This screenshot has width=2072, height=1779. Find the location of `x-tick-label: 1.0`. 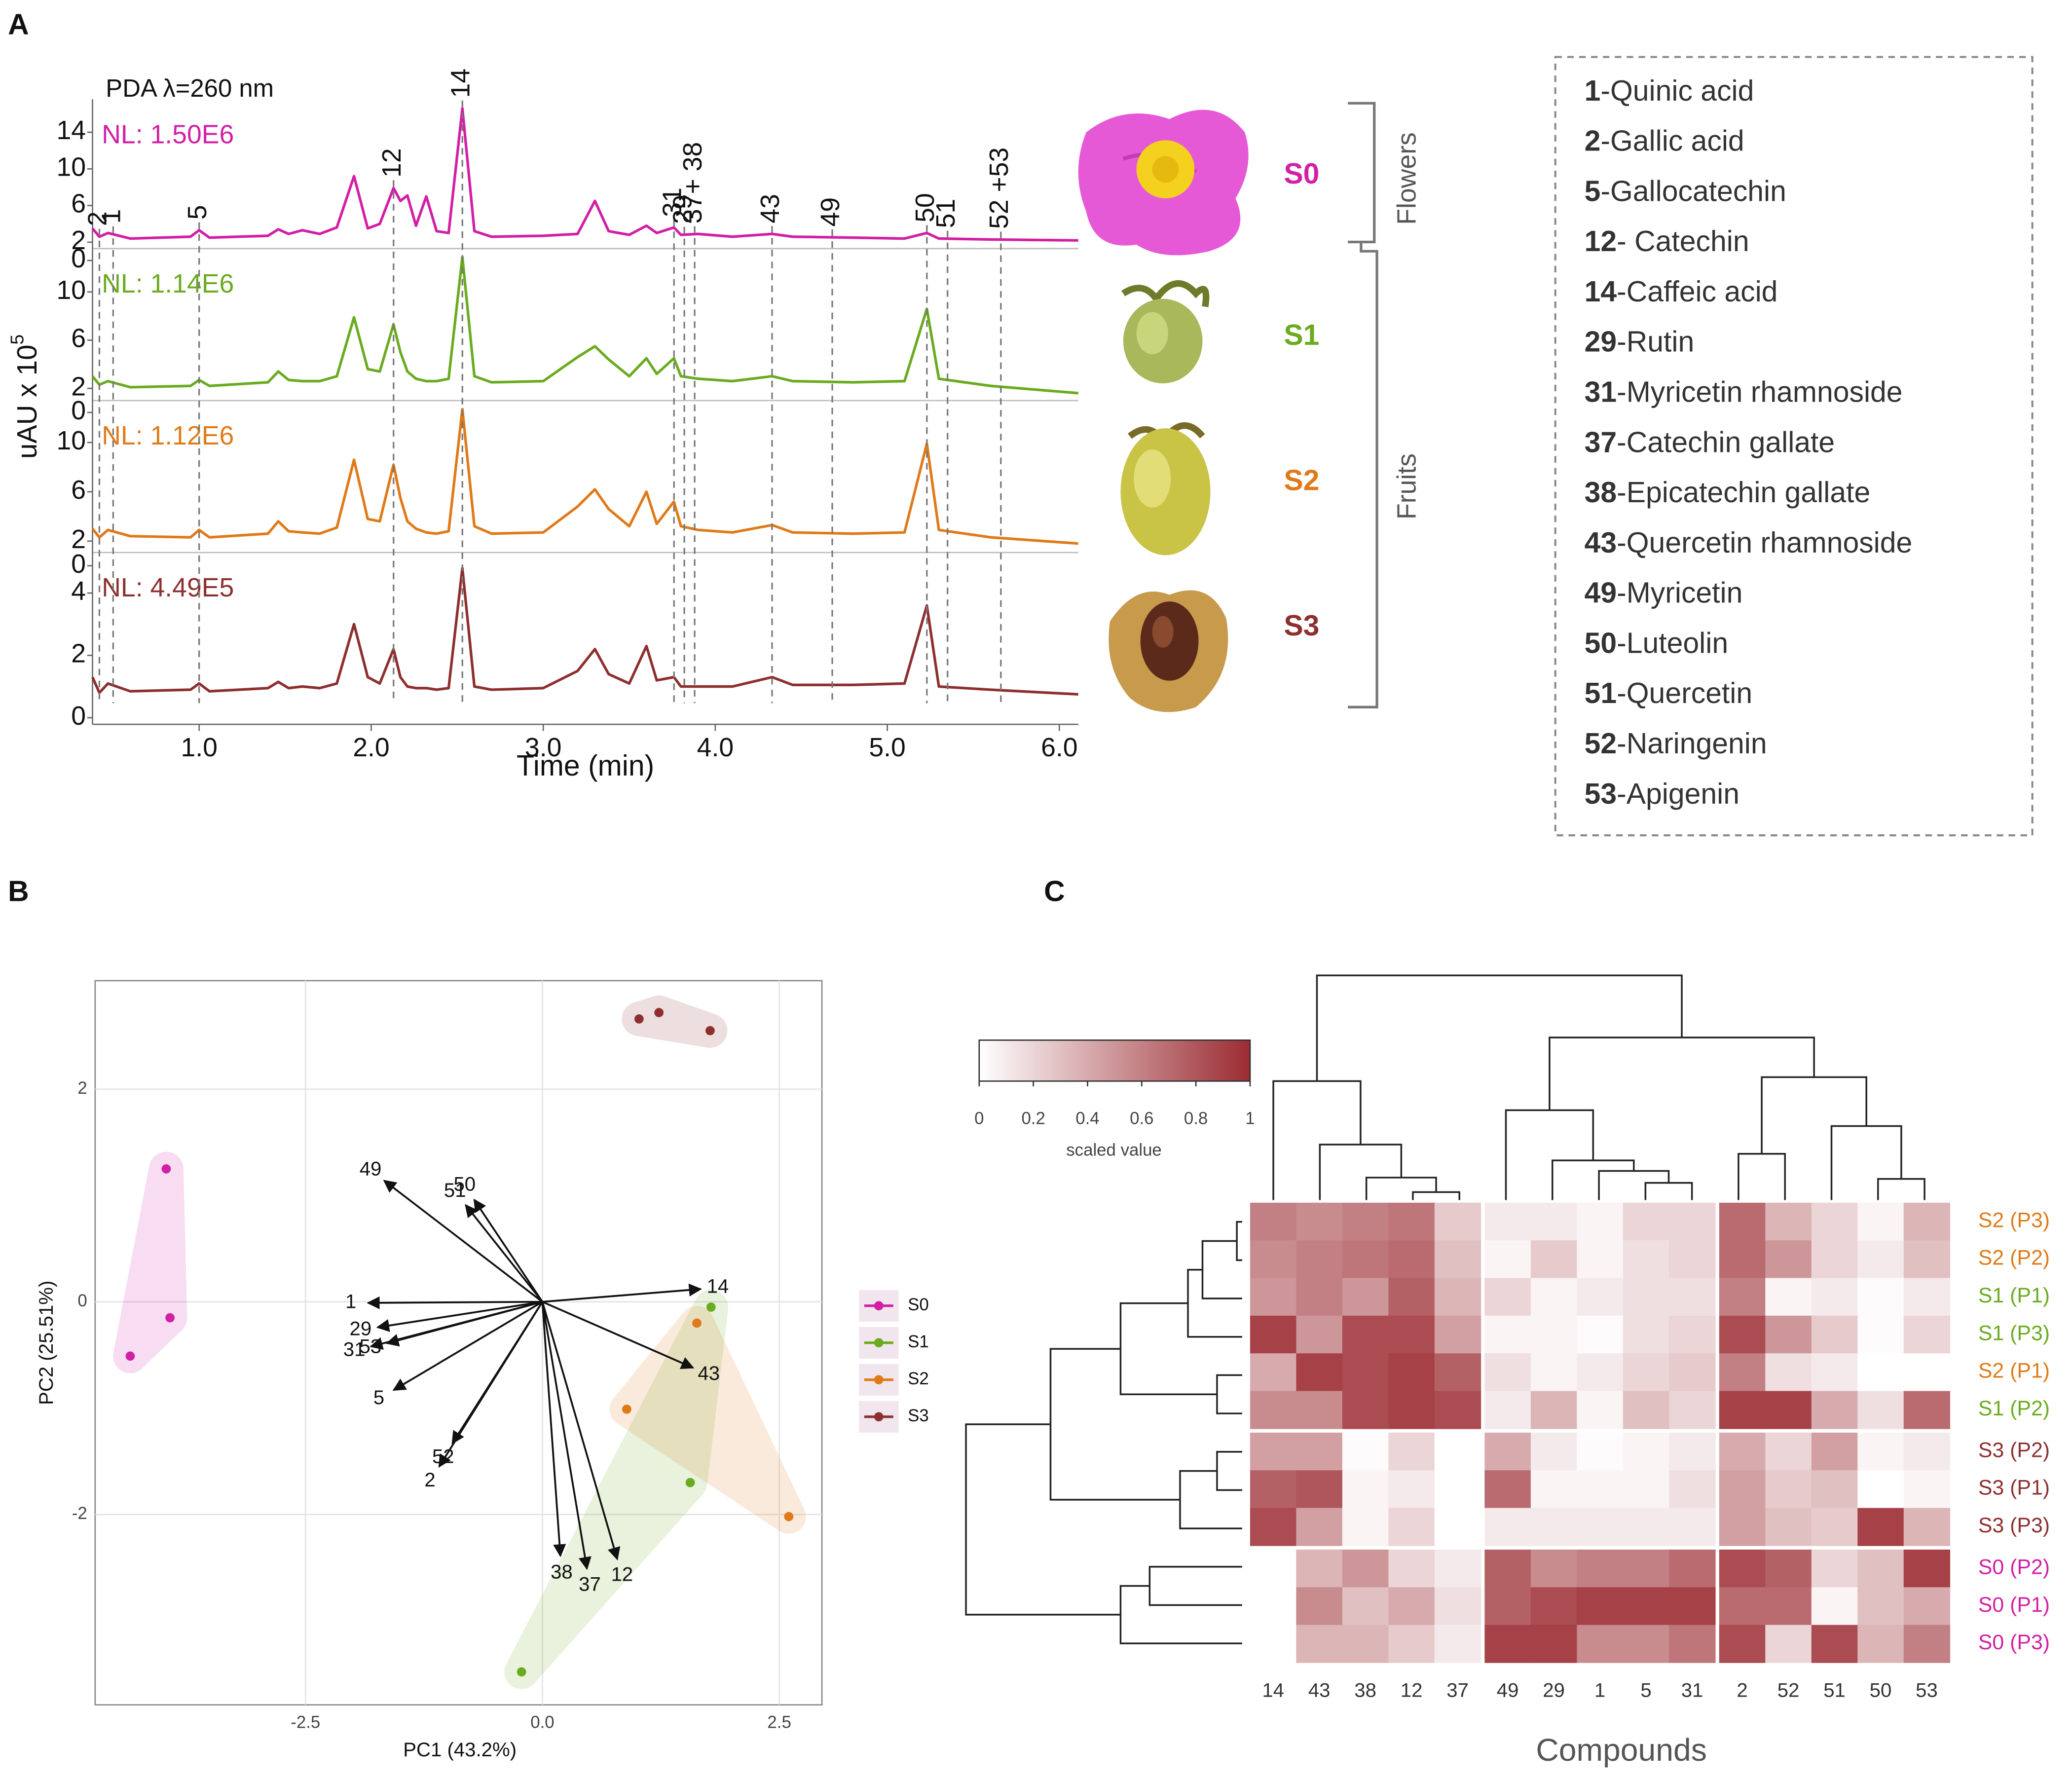

x-tick-label: 1.0 is located at coordinates (199, 747).